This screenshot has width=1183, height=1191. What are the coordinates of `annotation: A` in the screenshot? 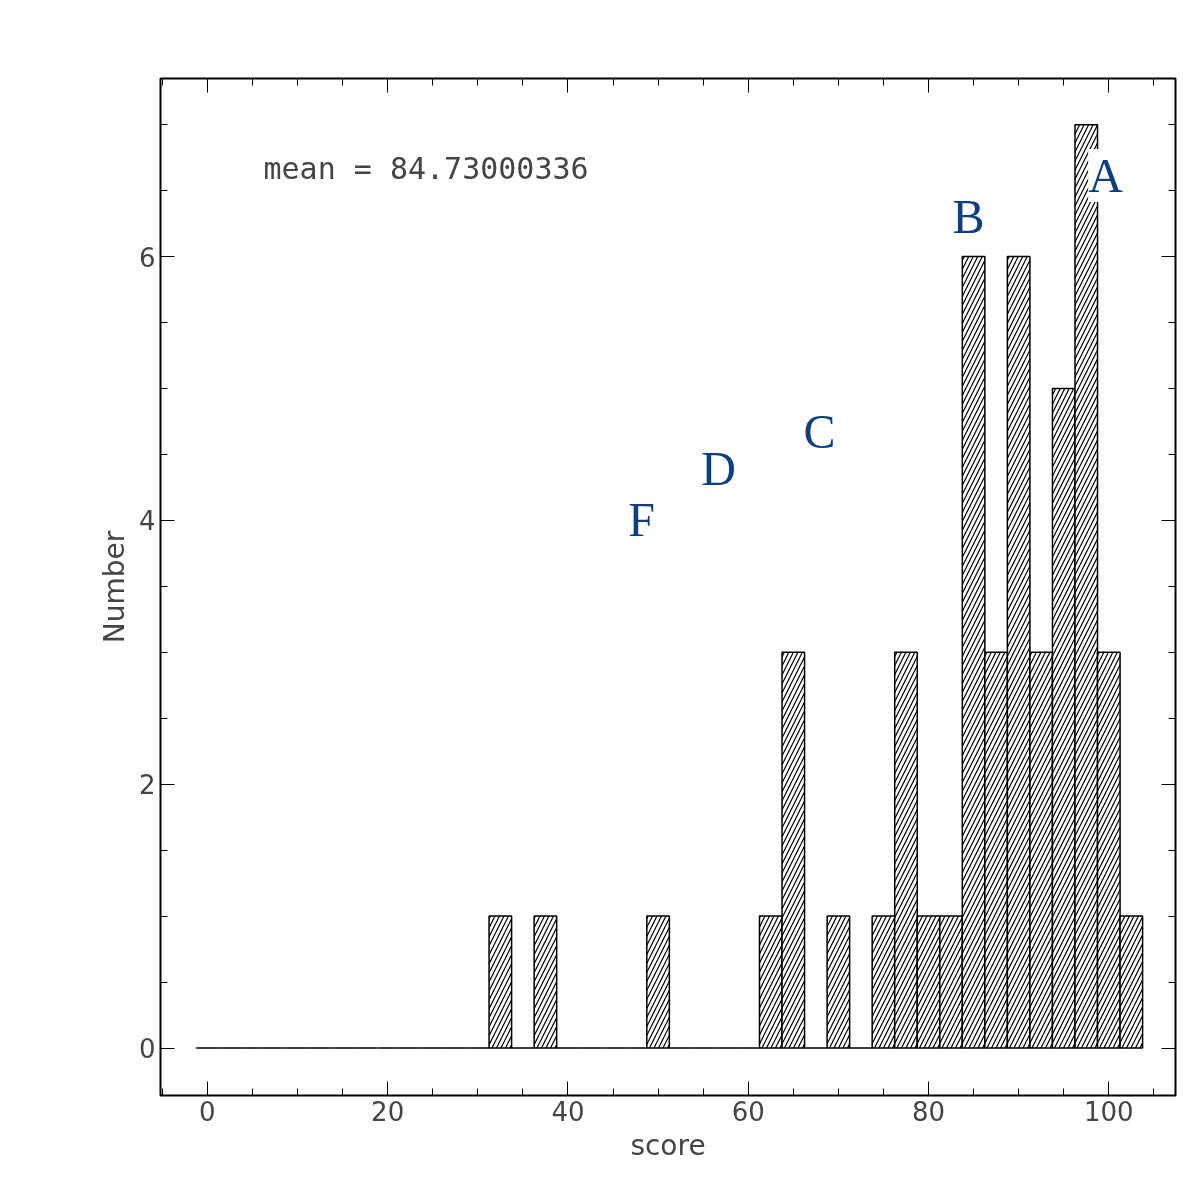 It's located at (1106, 175).